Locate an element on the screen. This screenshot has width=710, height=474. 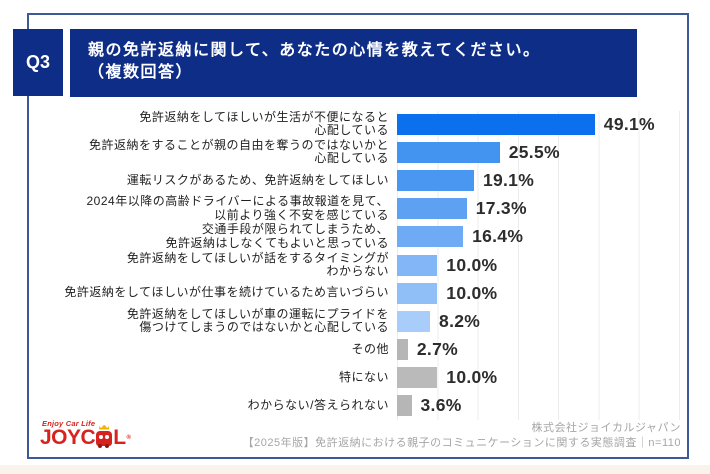
bar-wrap: 8.2% is located at coordinates (439, 321).